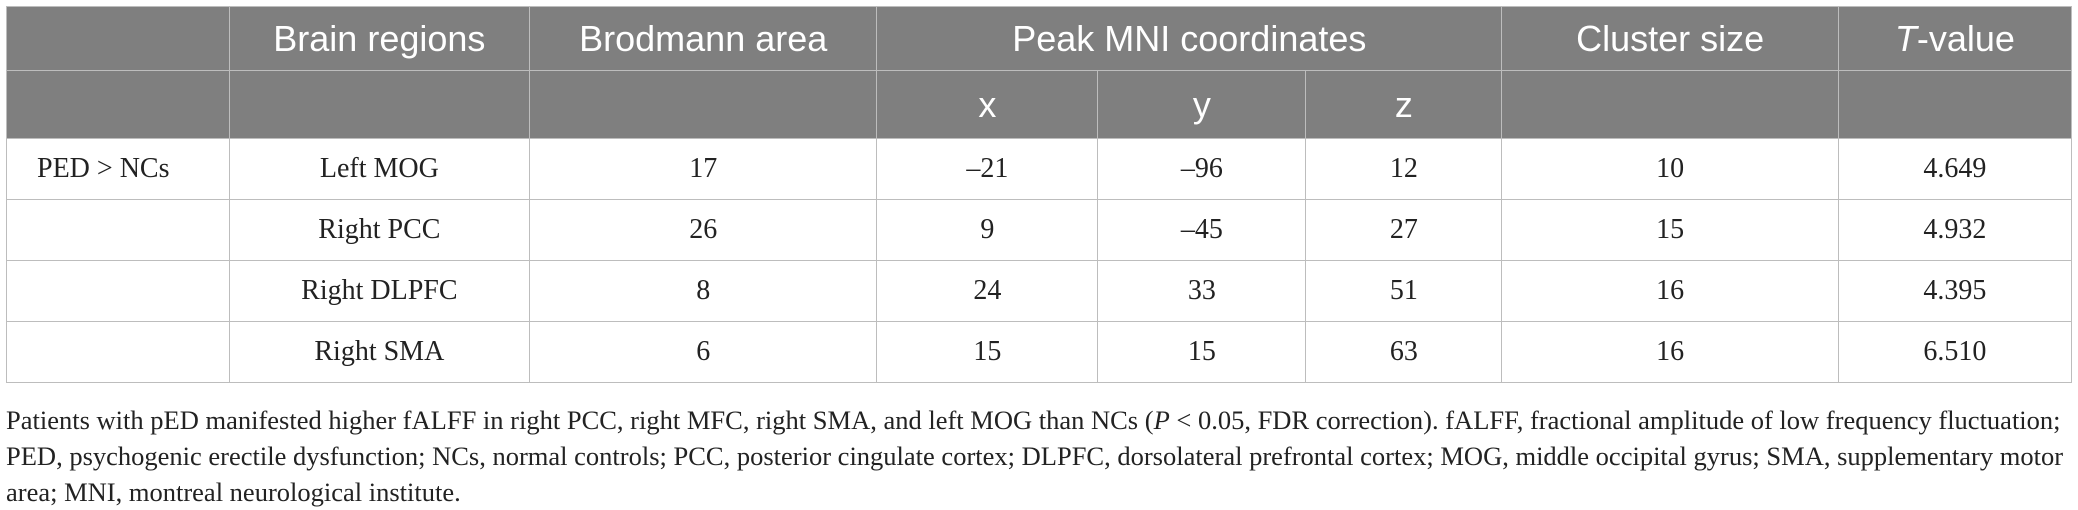 The image size is (2078, 510). I want to click on table-row: Right PCC 26 9 –45 27 15 4.932, so click(1039, 230).